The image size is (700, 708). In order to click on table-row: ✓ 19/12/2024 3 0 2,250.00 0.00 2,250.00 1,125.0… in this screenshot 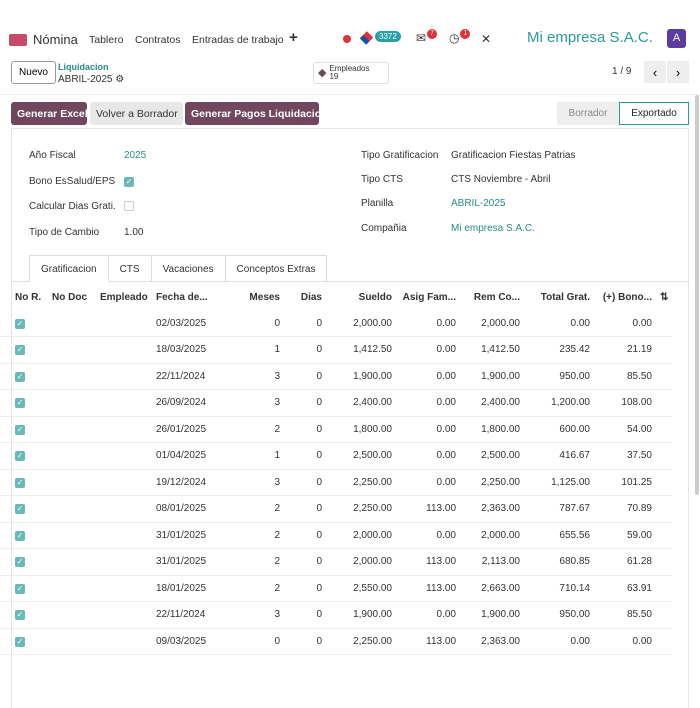, I will do `click(336, 482)`.